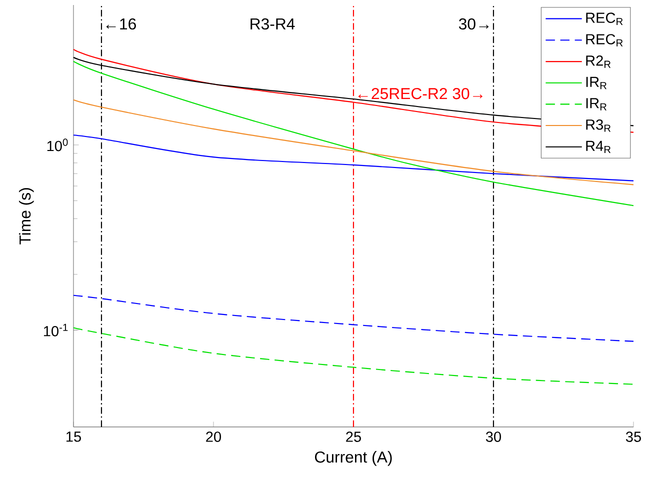 The height and width of the screenshot is (486, 646). What do you see at coordinates (73, 437) in the screenshot?
I see `x-tick-label: 15` at bounding box center [73, 437].